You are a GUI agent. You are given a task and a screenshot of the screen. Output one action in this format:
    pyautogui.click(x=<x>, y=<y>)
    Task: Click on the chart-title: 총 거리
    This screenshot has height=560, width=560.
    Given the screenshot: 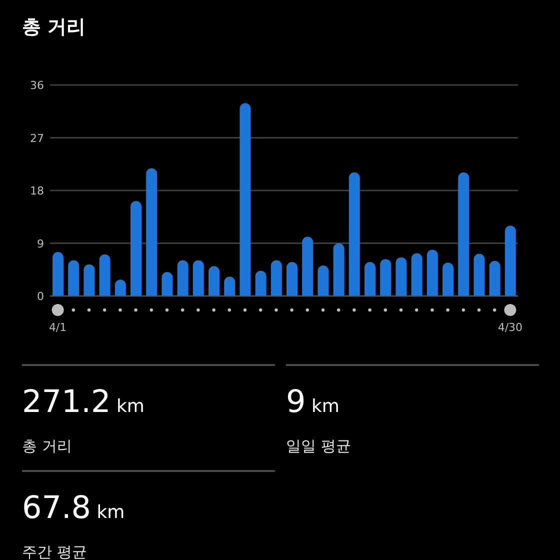 What is the action you would take?
    pyautogui.click(x=54, y=27)
    